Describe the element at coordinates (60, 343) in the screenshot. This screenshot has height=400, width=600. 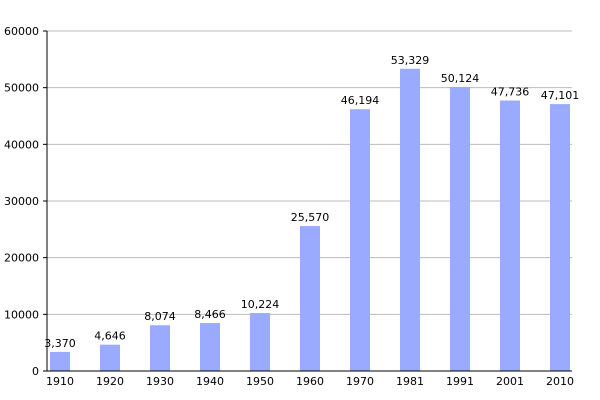
I see `value-label: 3,370` at that location.